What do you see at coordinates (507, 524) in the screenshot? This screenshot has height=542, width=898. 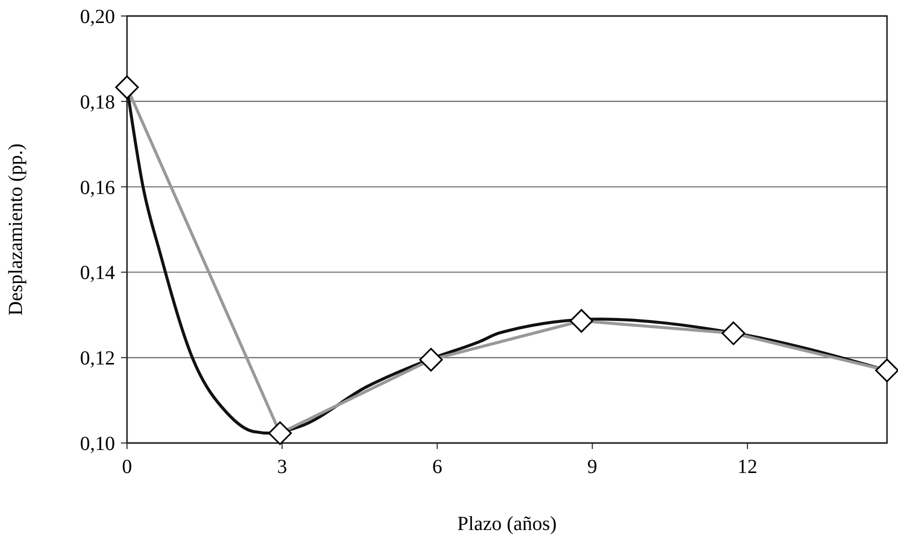 I see `x-axis-title: Plazo (años)` at bounding box center [507, 524].